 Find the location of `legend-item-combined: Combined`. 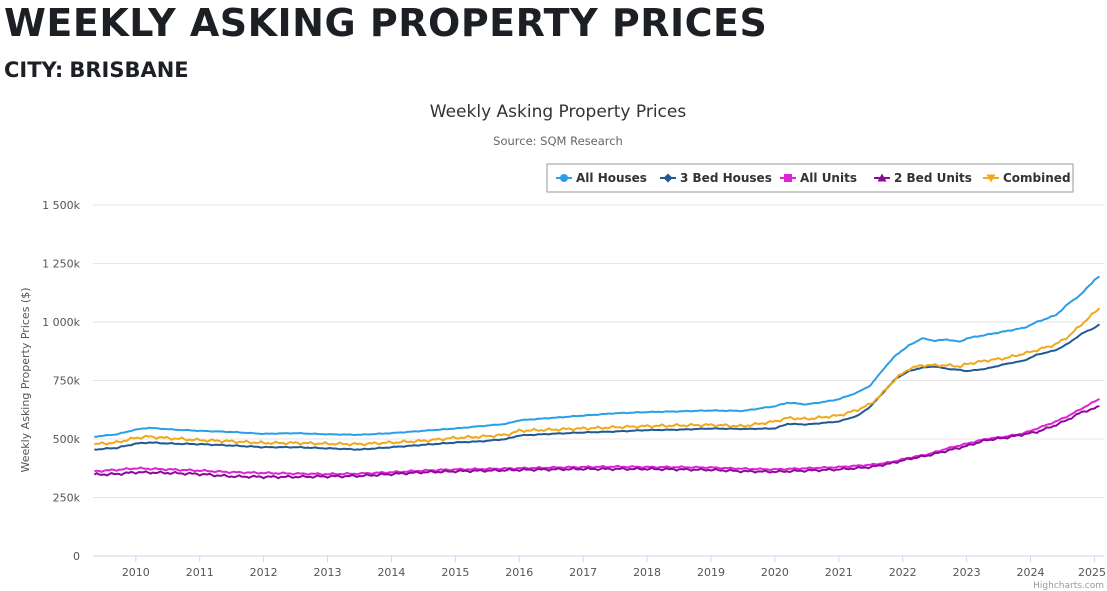

legend-item-combined: Combined is located at coordinates (1027, 178).